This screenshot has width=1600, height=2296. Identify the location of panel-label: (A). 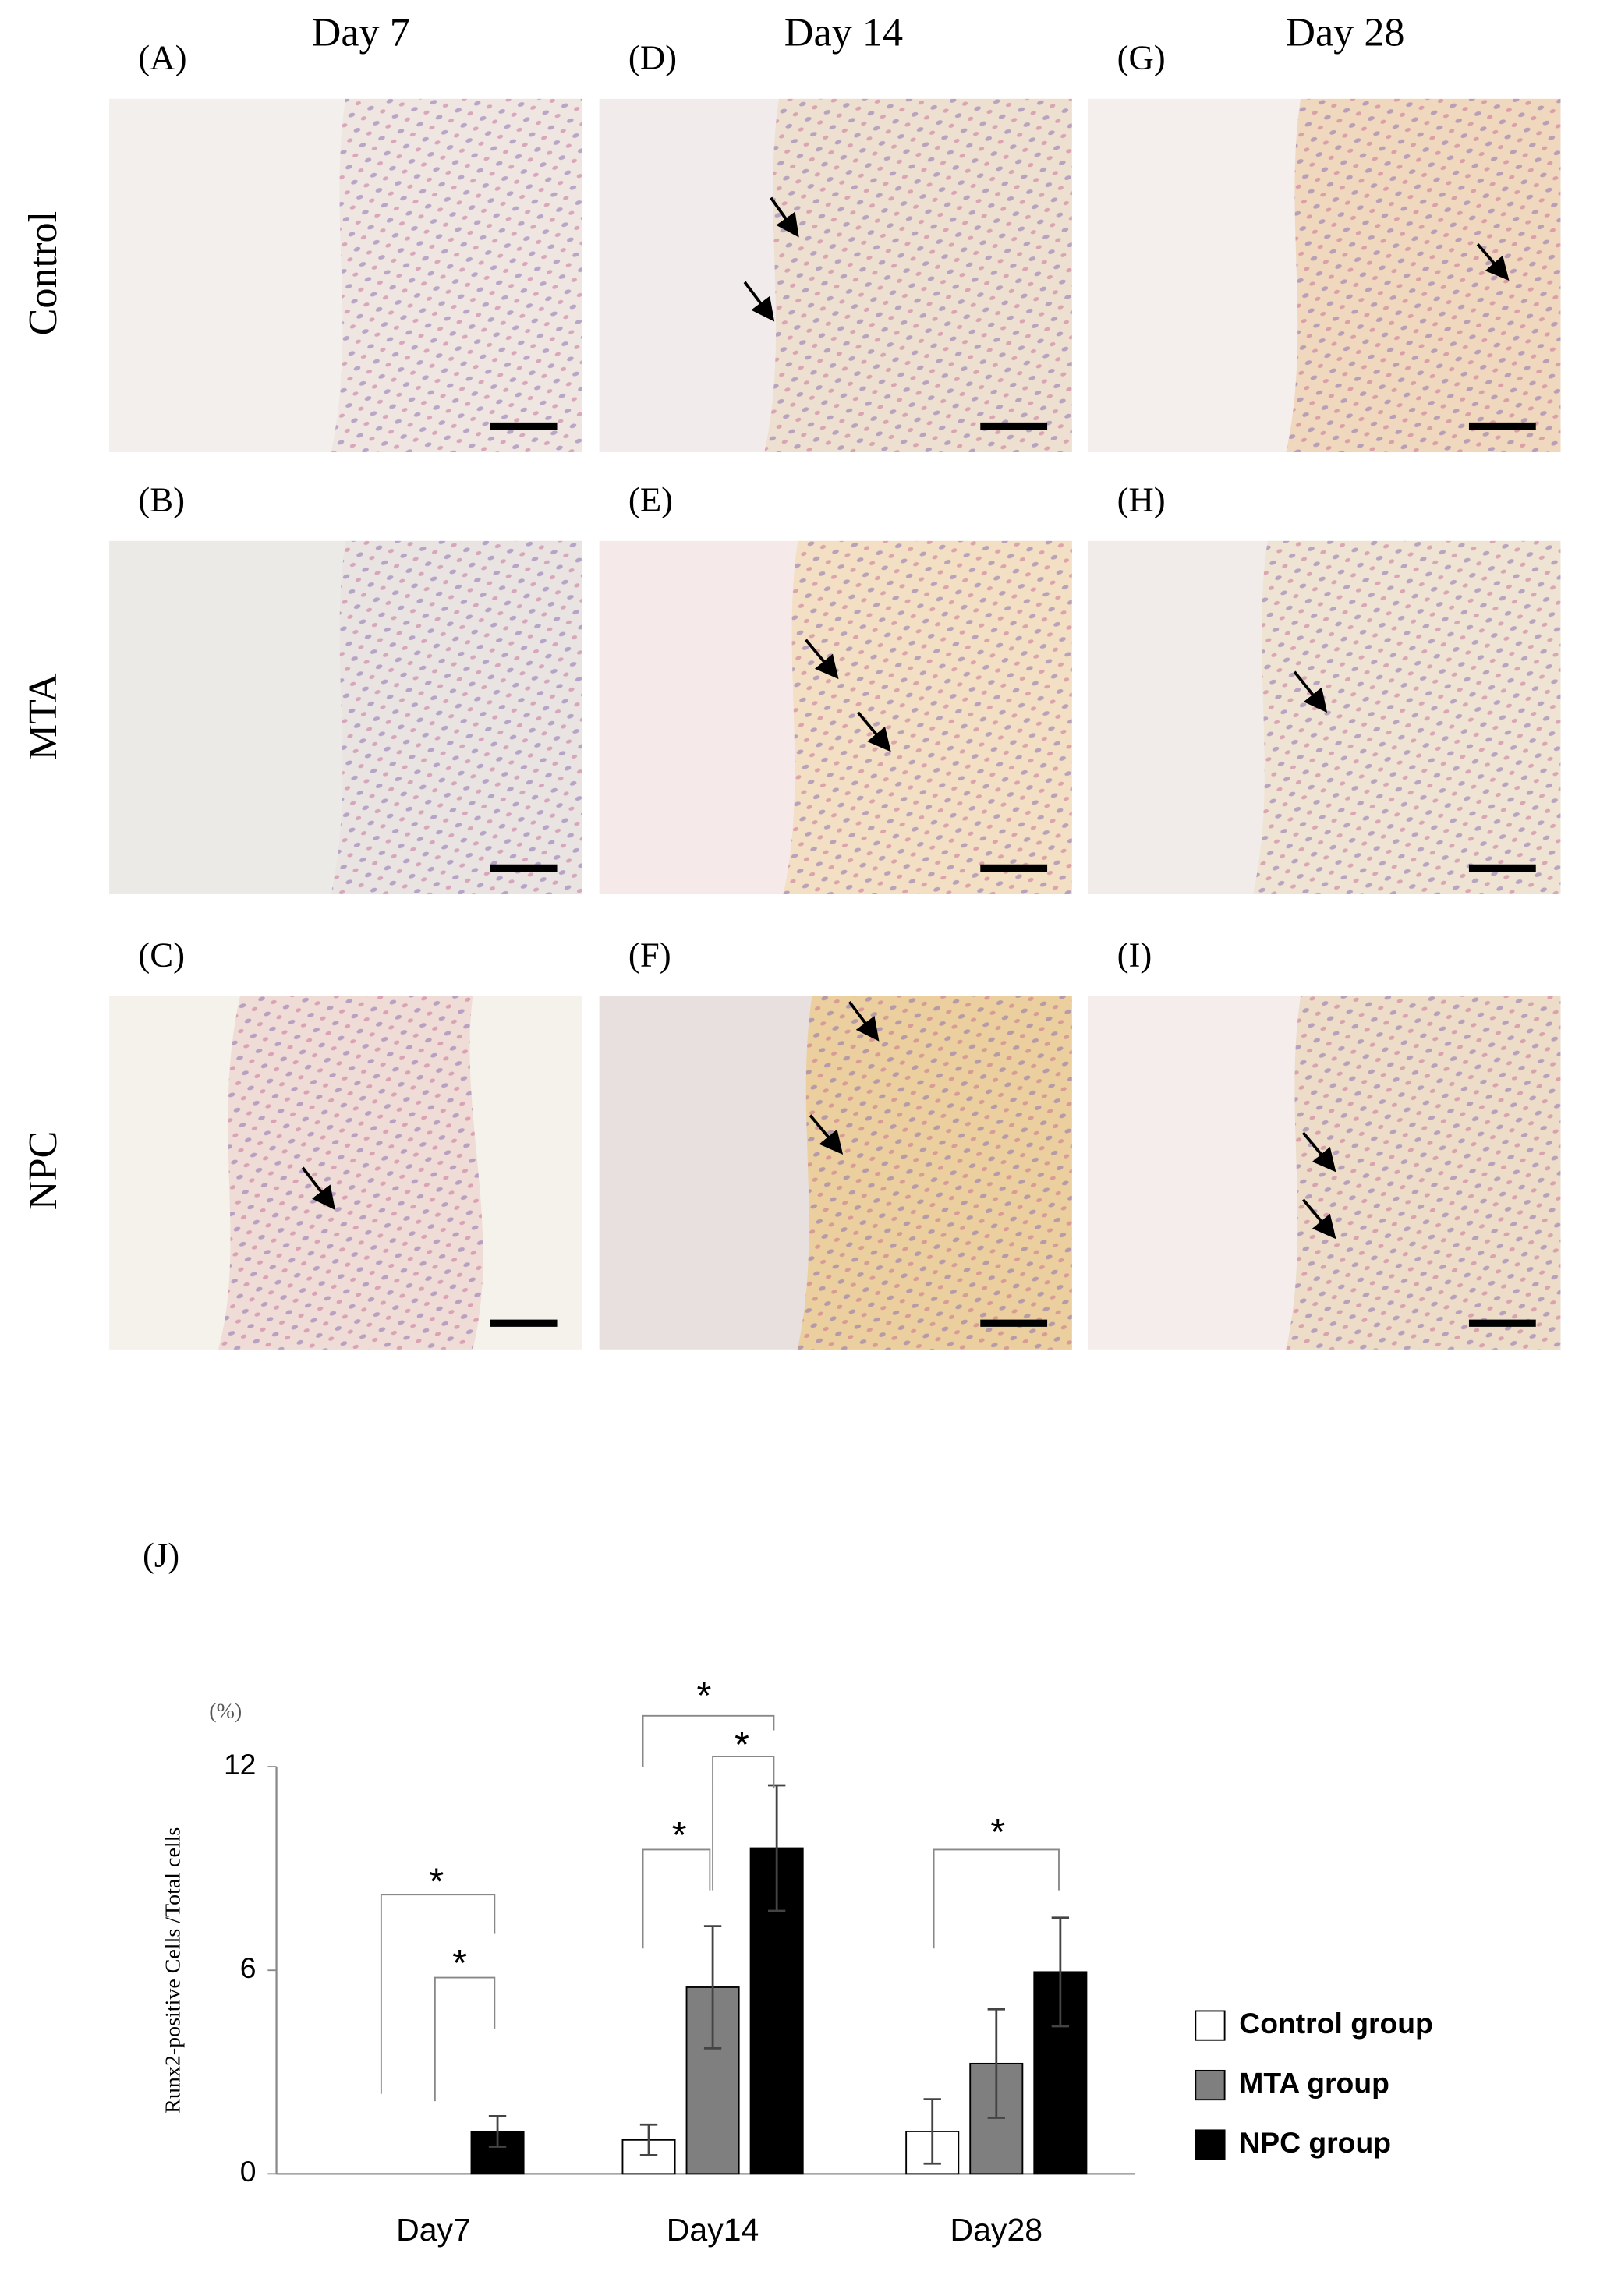
(162, 57).